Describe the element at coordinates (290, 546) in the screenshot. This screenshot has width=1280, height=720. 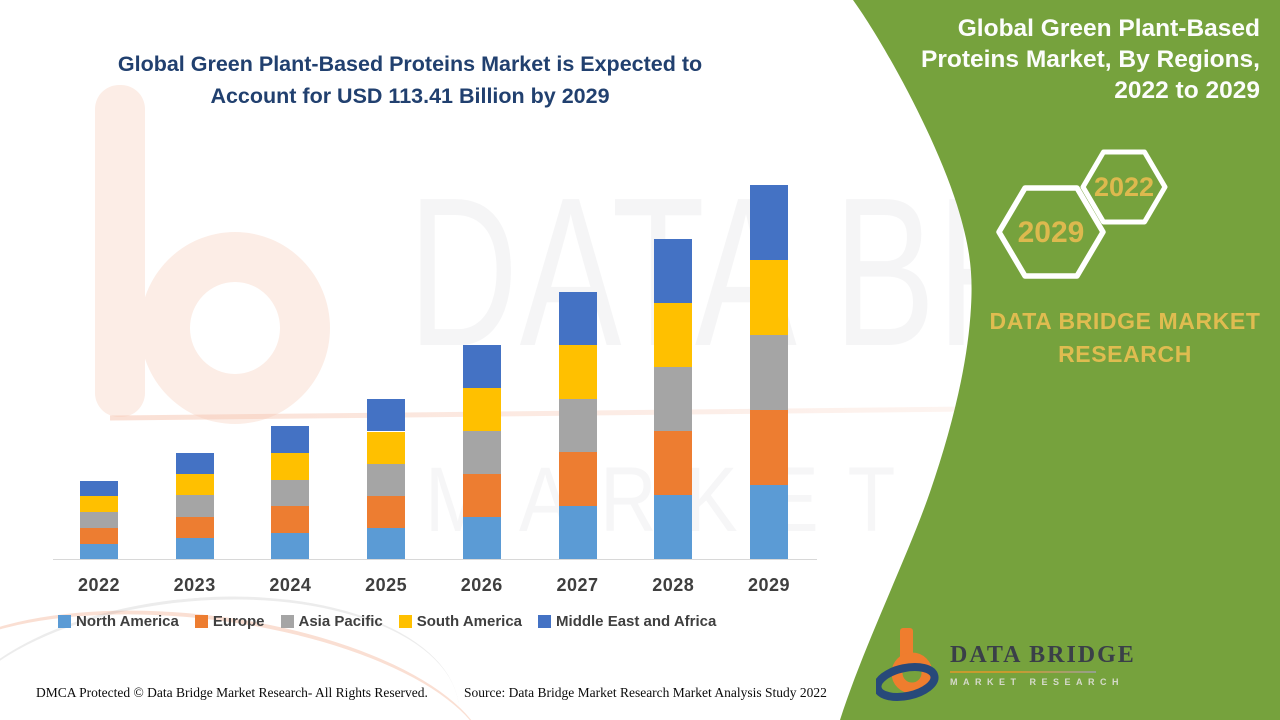
I see `bar-segment-2024-north-america` at that location.